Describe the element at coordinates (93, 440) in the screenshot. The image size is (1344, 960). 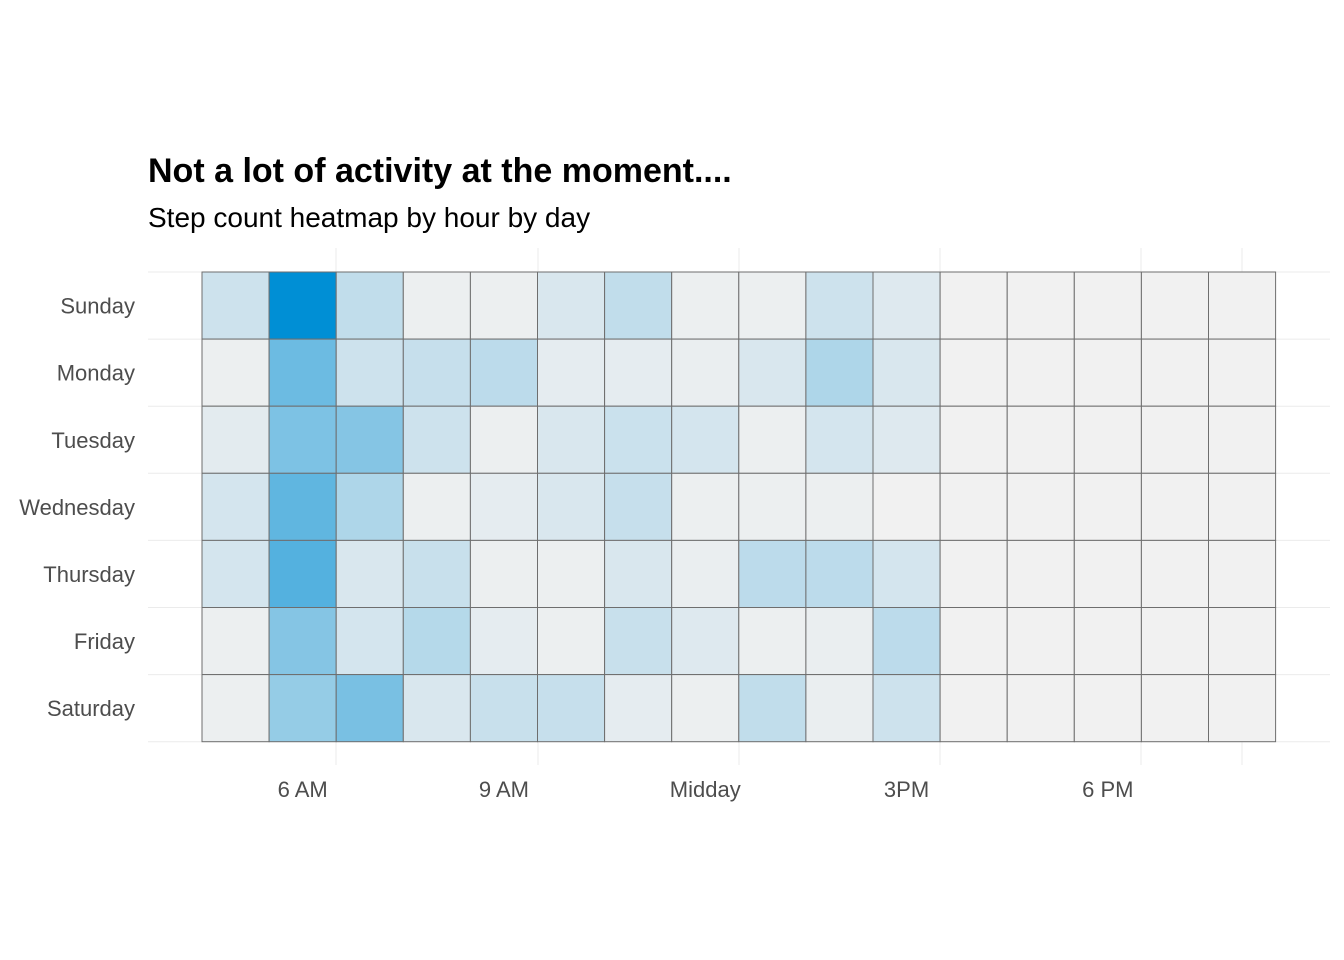
I see `y-tick-label: Tuesday` at that location.